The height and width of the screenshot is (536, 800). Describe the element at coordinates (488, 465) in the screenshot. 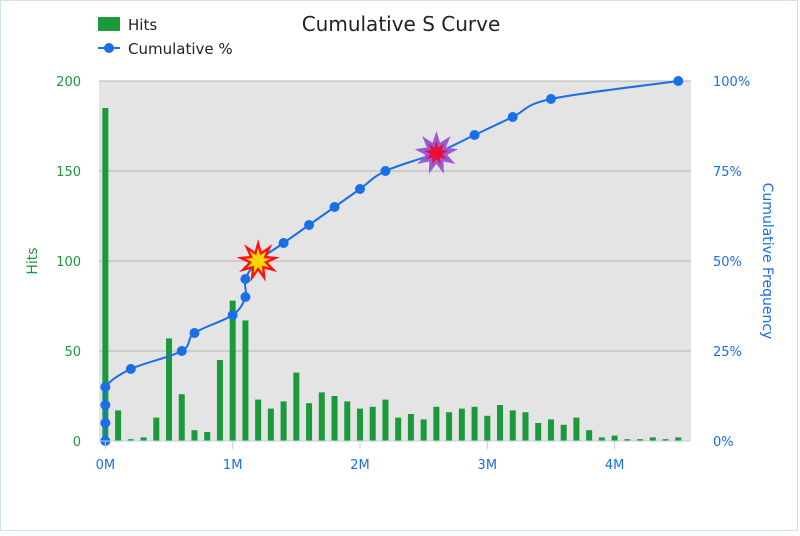

I see `x-tick-label: 3M` at that location.